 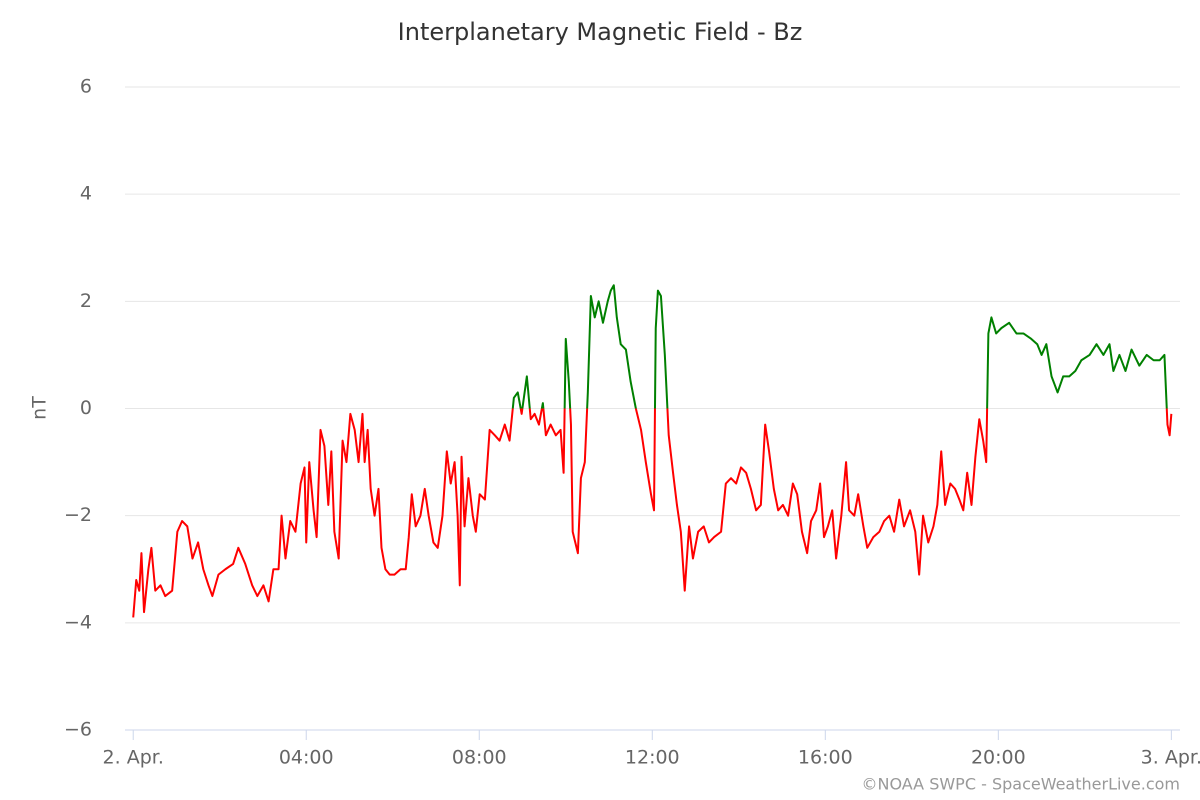 I want to click on x-tick-label: 16:00, so click(x=825, y=758).